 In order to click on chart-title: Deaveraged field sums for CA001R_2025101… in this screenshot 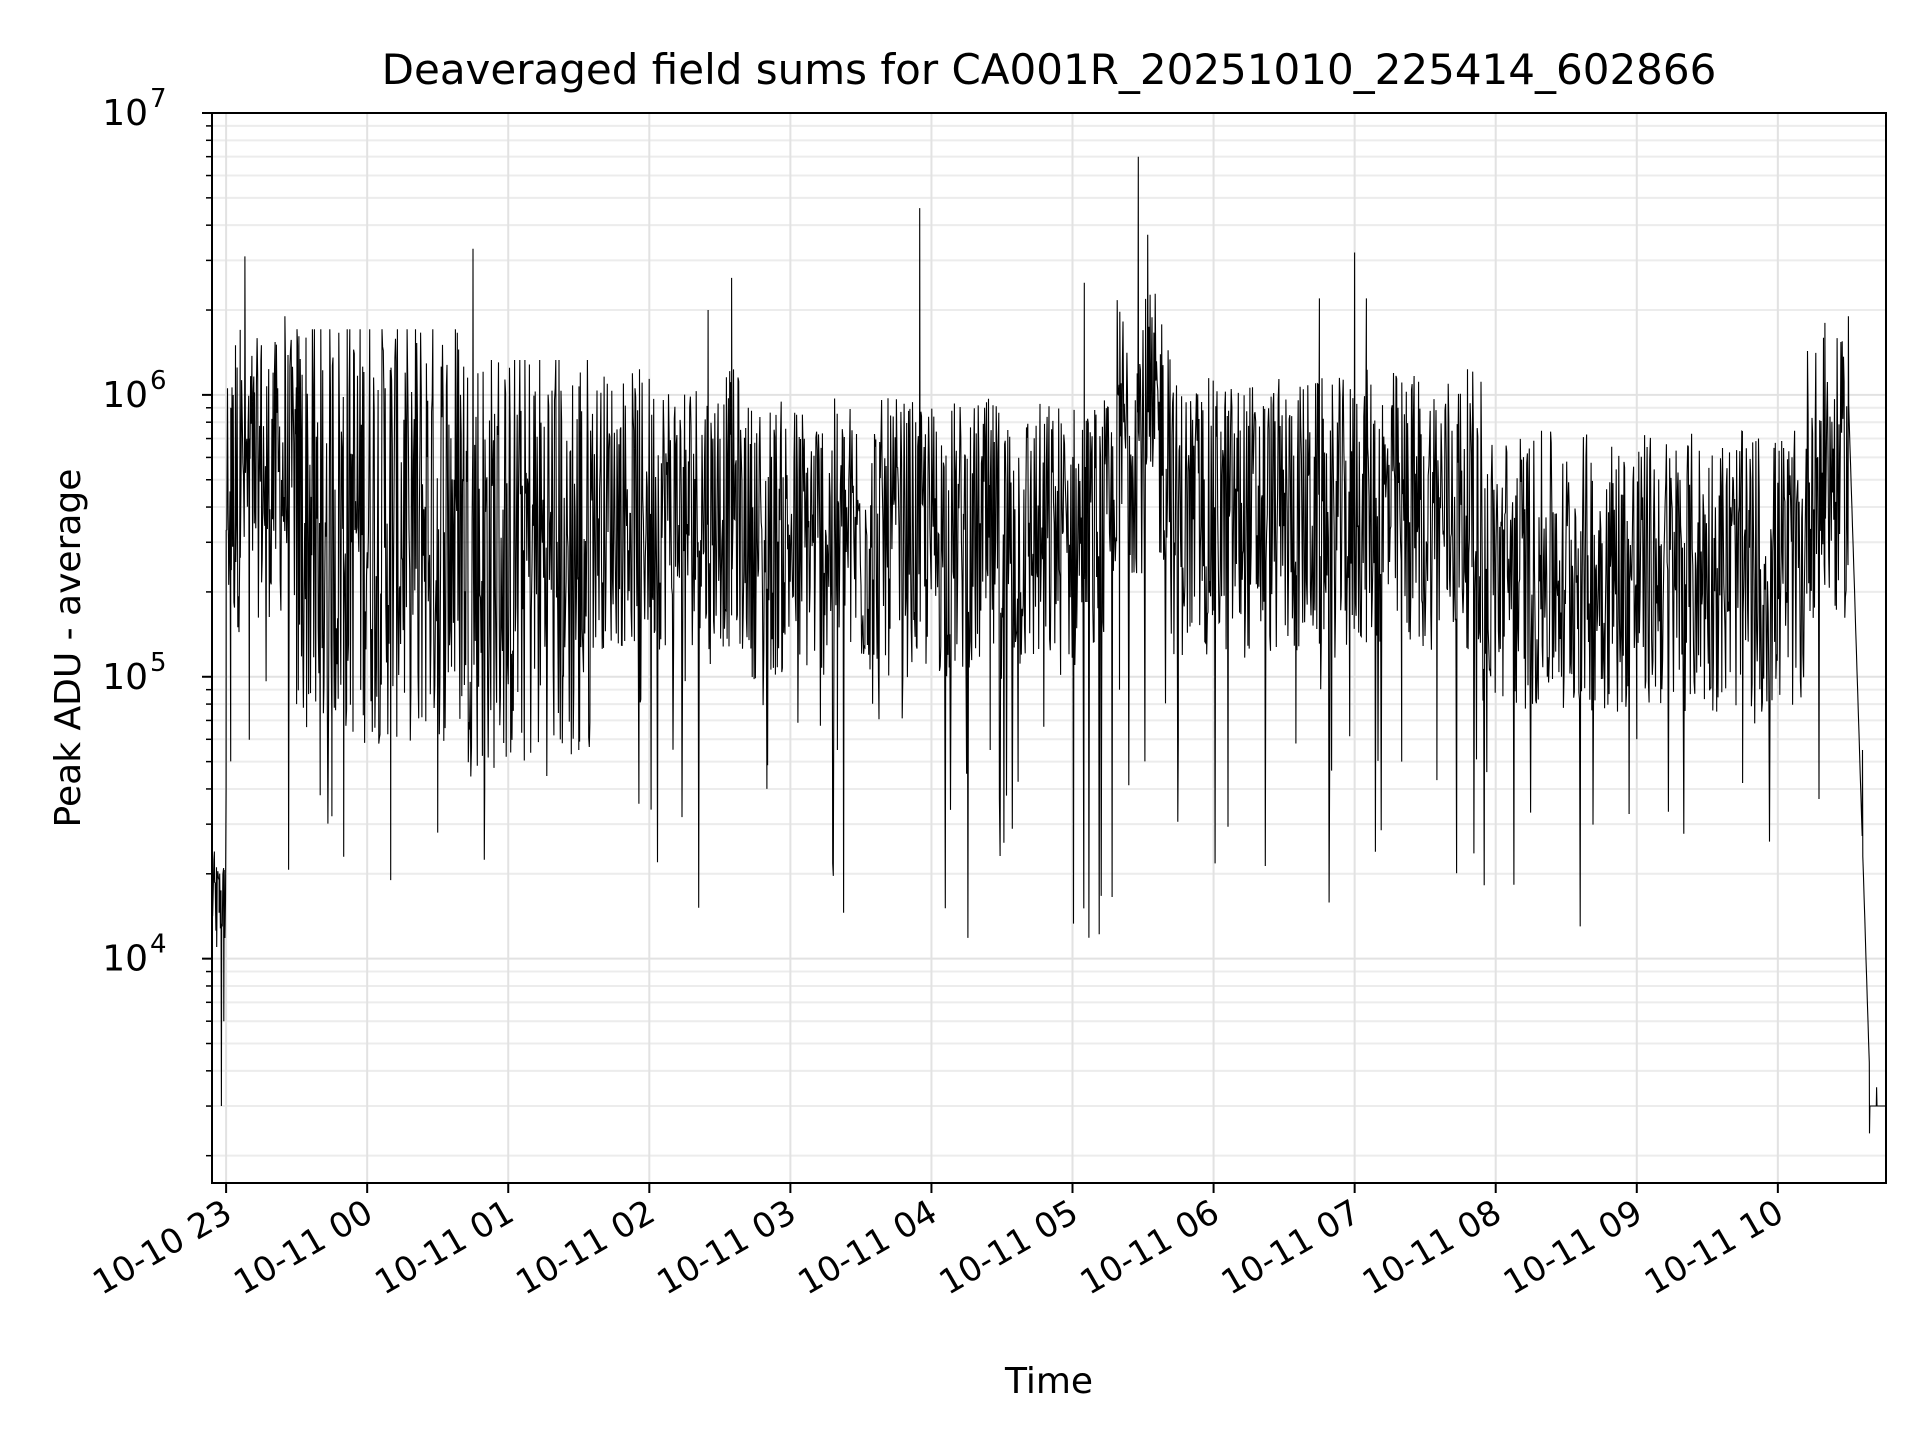, I will do `click(1049, 69)`.